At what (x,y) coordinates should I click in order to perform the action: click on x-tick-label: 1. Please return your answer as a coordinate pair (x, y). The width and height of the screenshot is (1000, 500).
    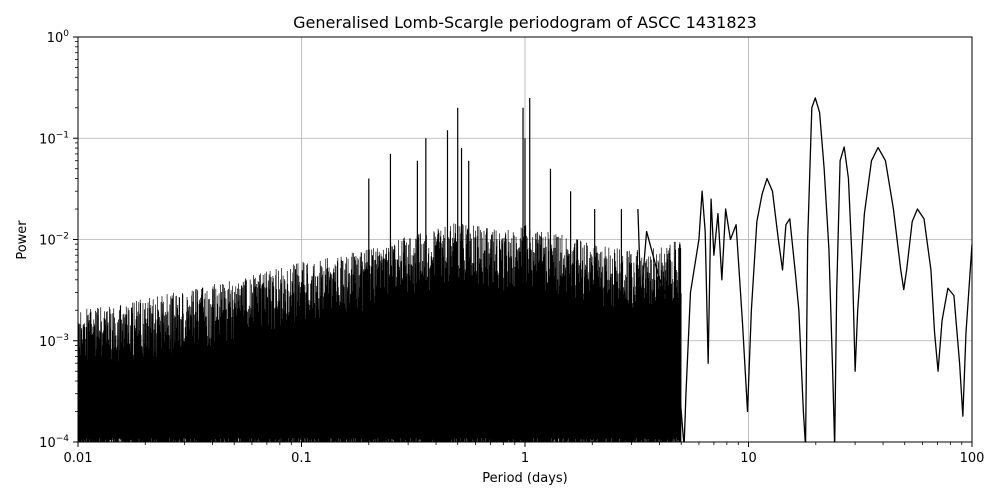
    Looking at the image, I should click on (525, 458).